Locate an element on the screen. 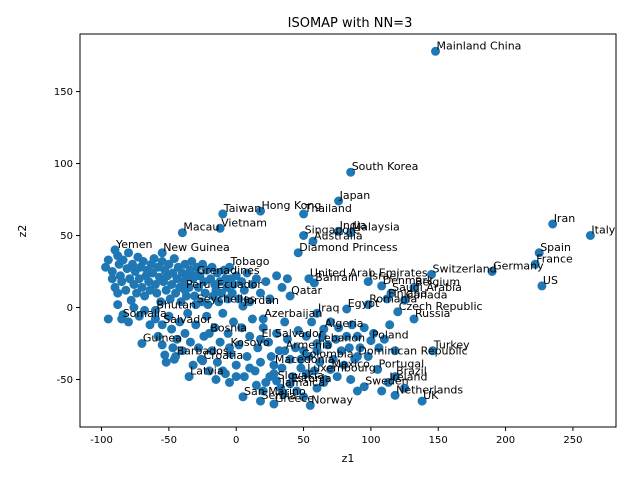 The height and width of the screenshot is (480, 640). point-label: Qatar is located at coordinates (306, 290).